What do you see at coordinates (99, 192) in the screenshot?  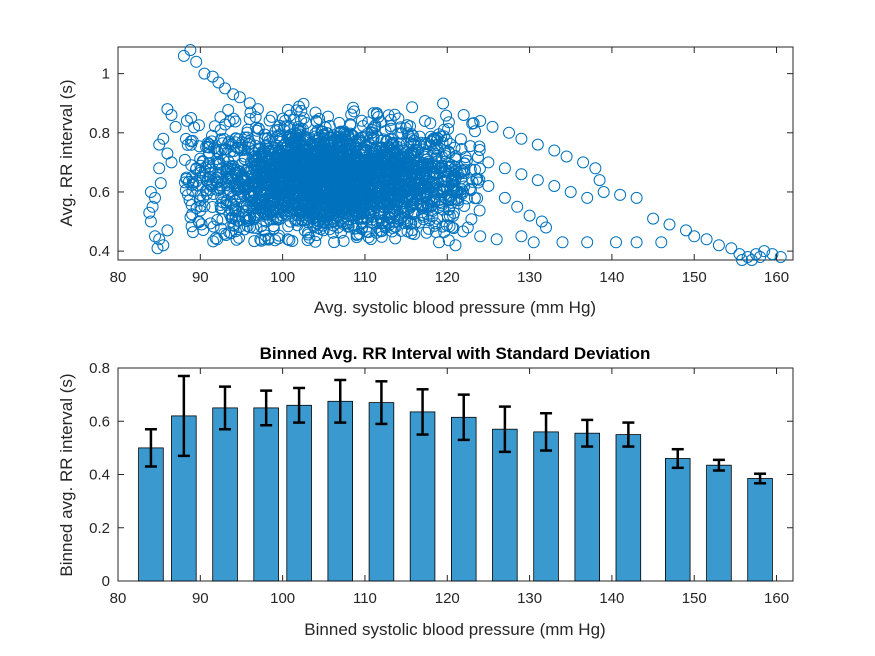 I see `y-tick-label: 0.6` at bounding box center [99, 192].